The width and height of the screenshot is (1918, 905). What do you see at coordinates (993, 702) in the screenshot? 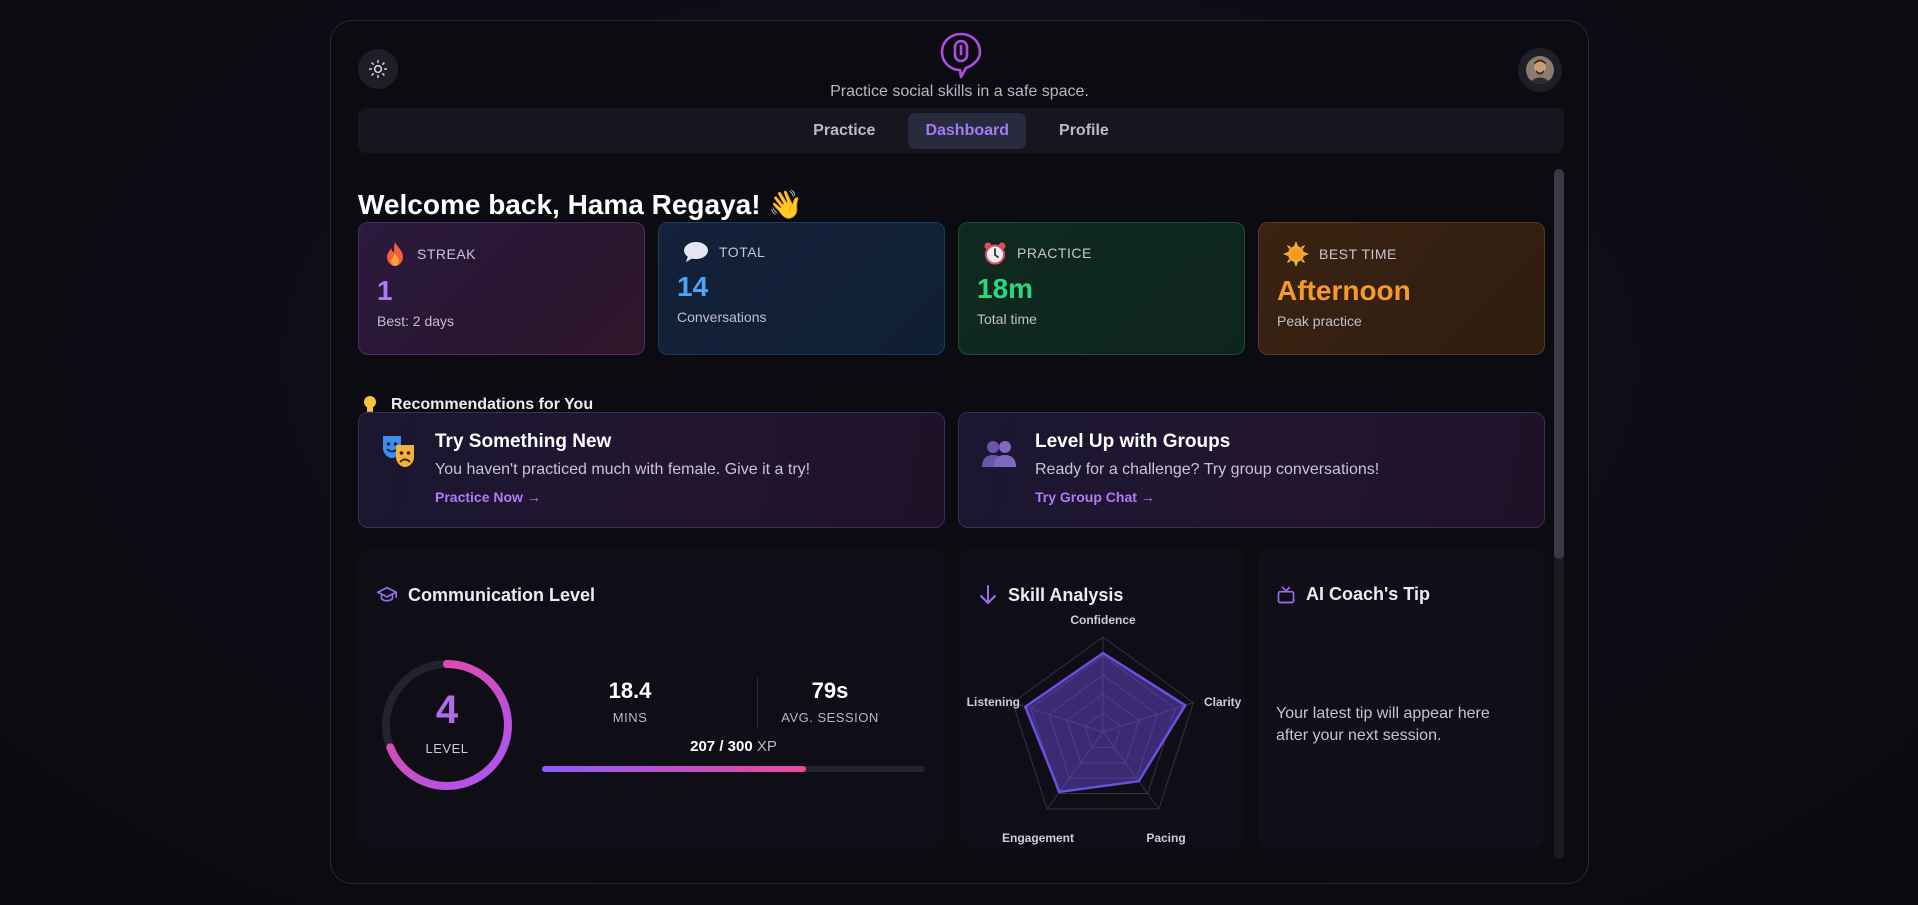
I see `radar-axis-label: Listening` at bounding box center [993, 702].